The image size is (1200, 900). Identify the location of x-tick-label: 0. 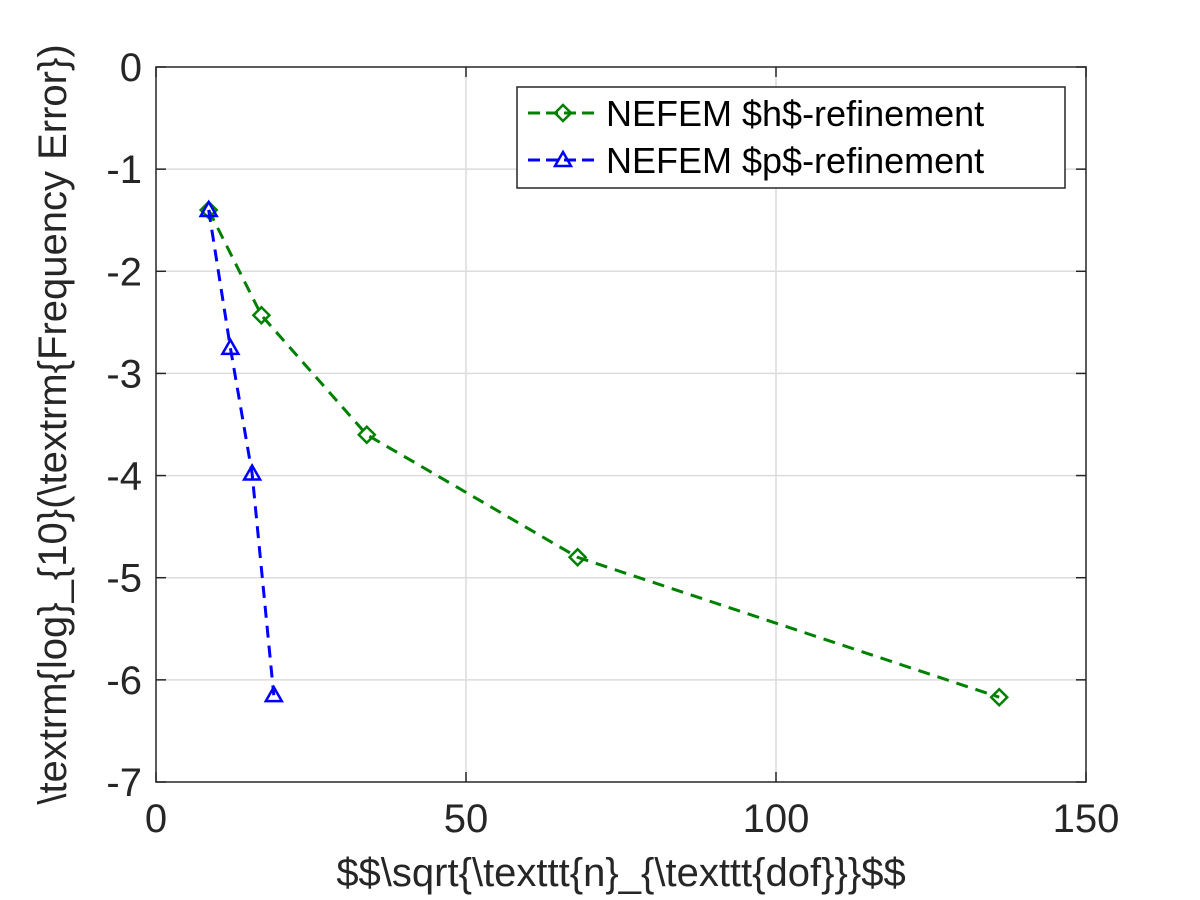
(156, 819).